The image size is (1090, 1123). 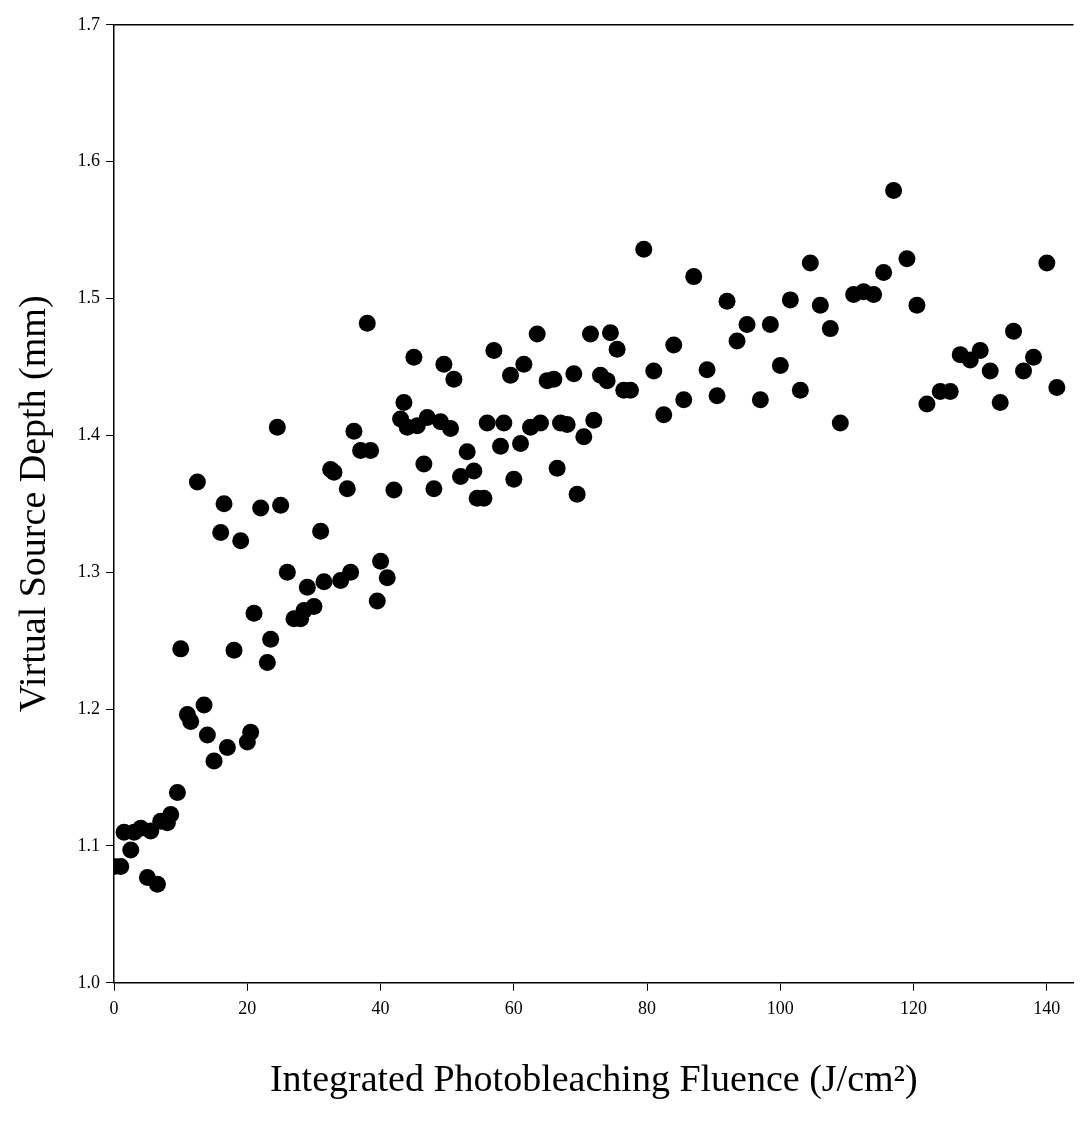 I want to click on y-tick-label: 1.1, so click(x=89, y=844).